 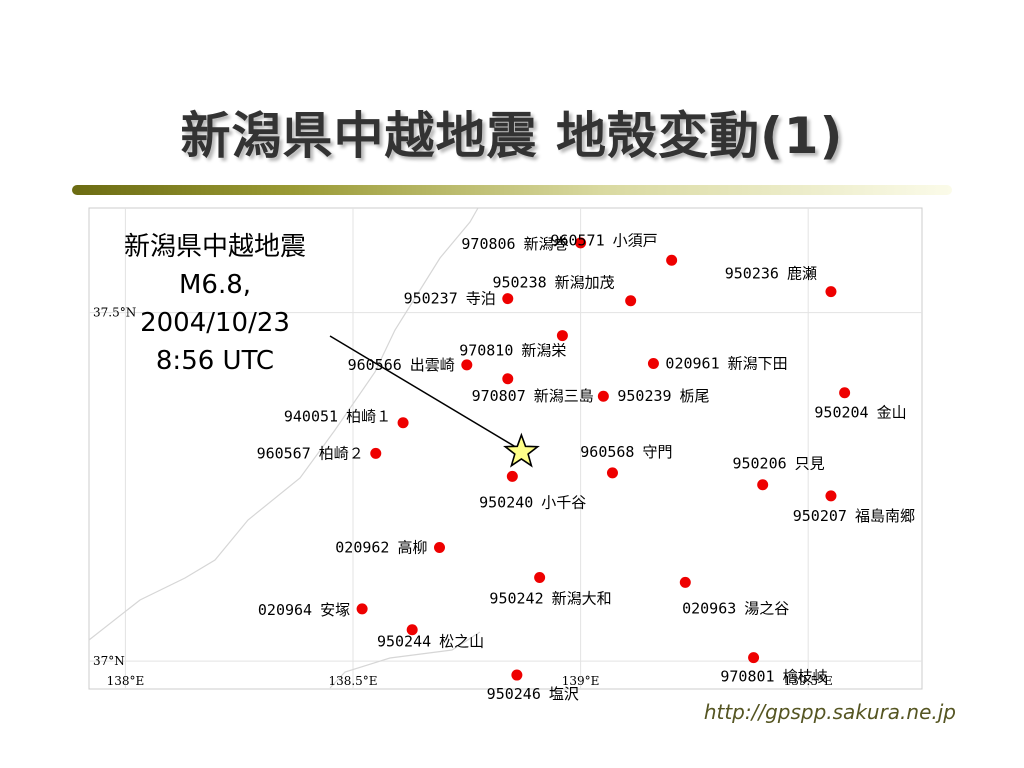 What do you see at coordinates (564, 694) in the screenshot?
I see `station-name: 塩沢` at bounding box center [564, 694].